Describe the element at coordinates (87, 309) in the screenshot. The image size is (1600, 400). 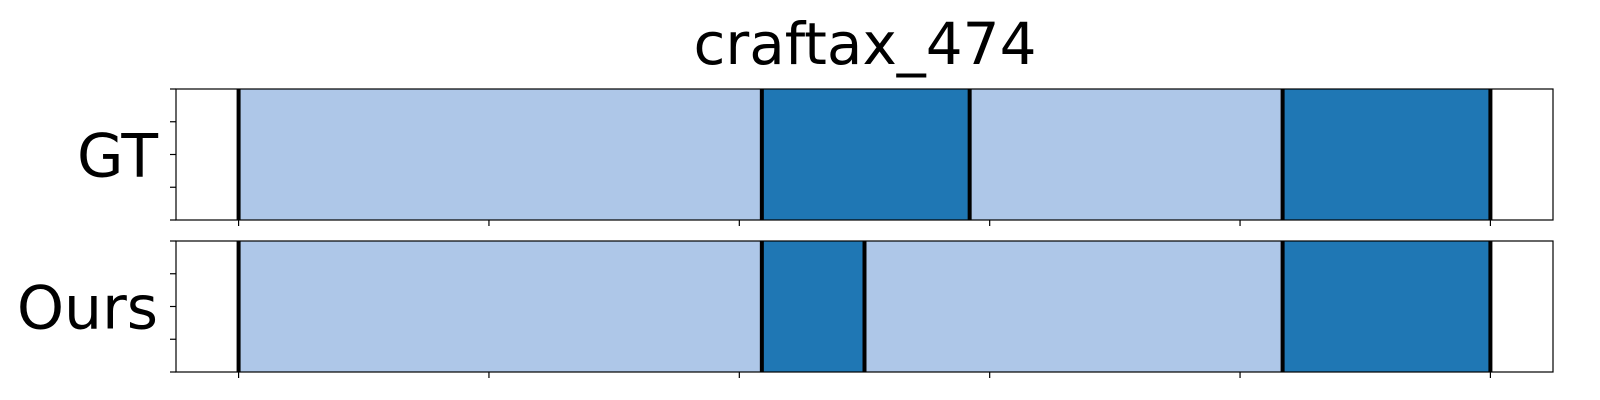
I see `row-label-ours: Ours` at that location.